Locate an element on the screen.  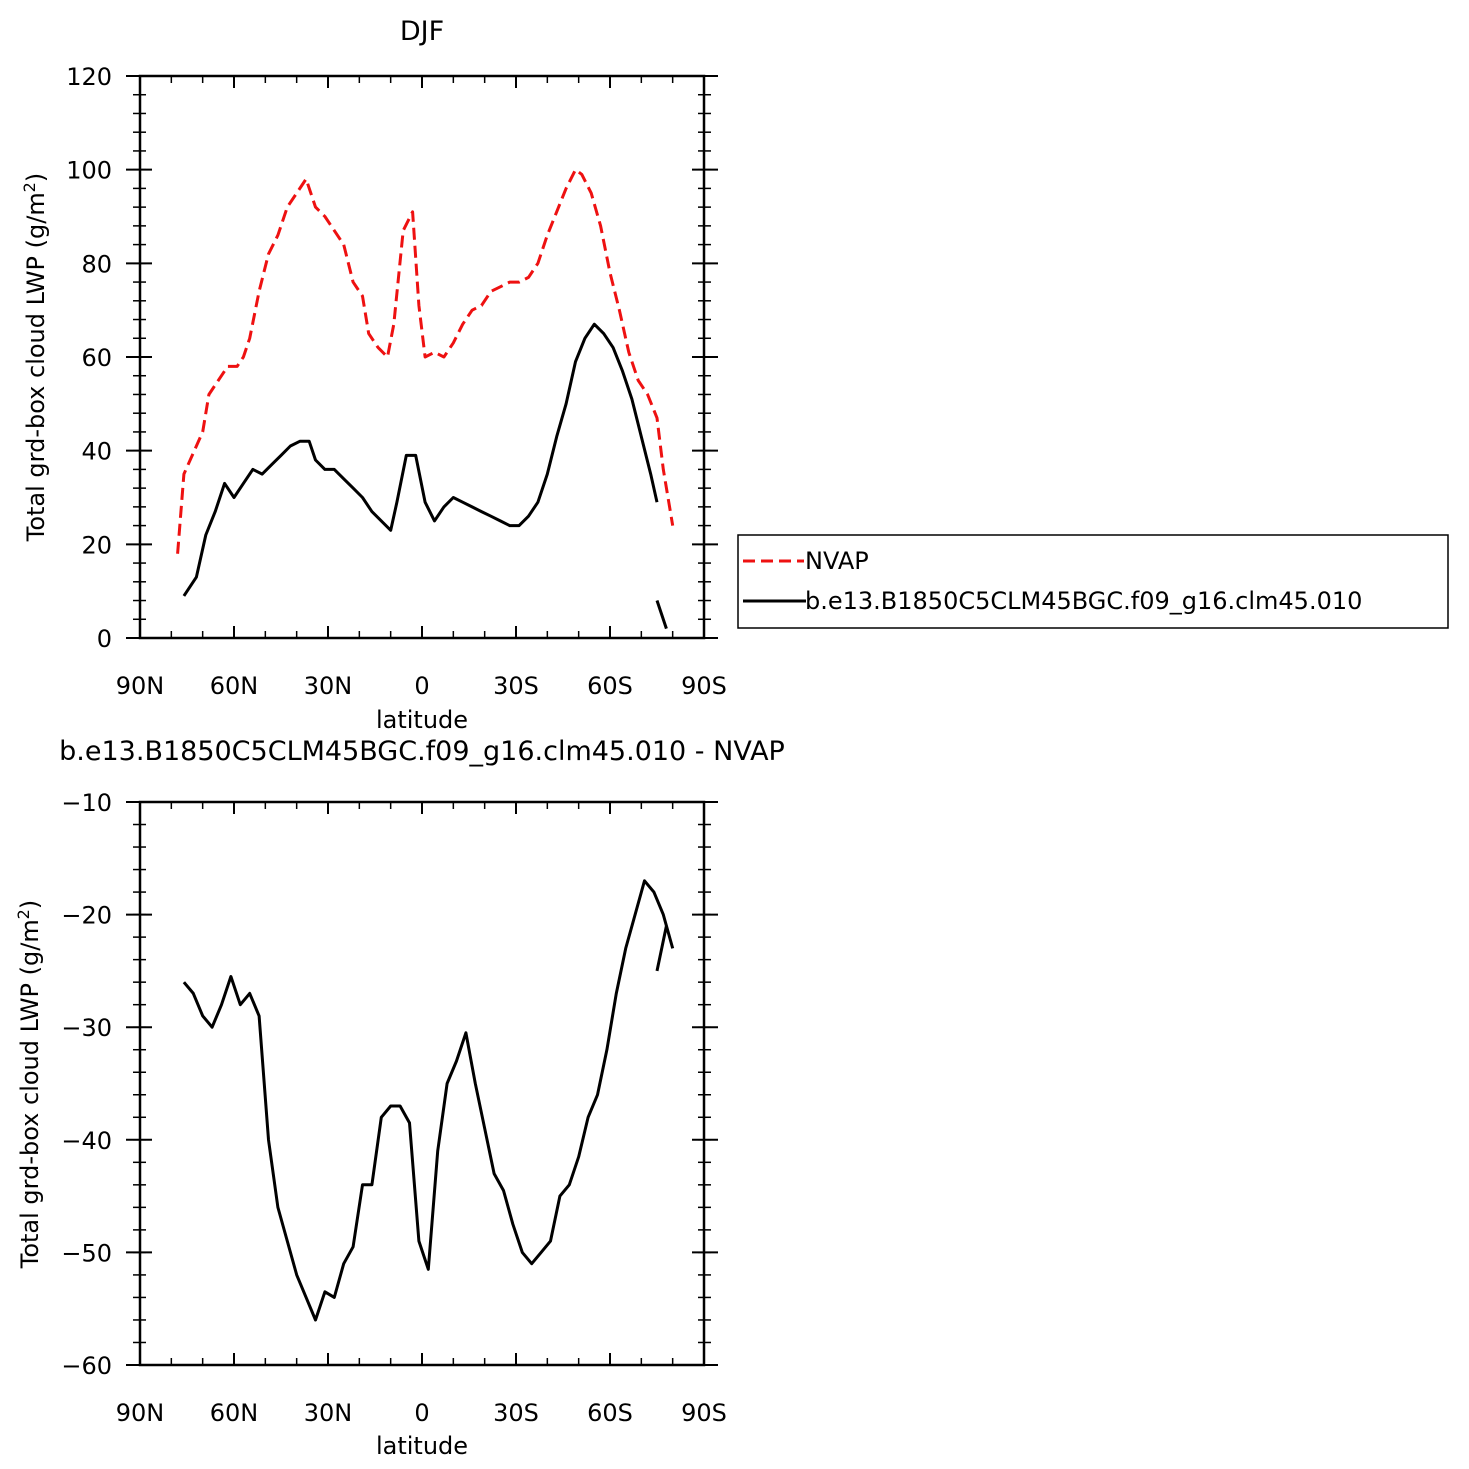
y-tick-label: −60 is located at coordinates (86, 1366).